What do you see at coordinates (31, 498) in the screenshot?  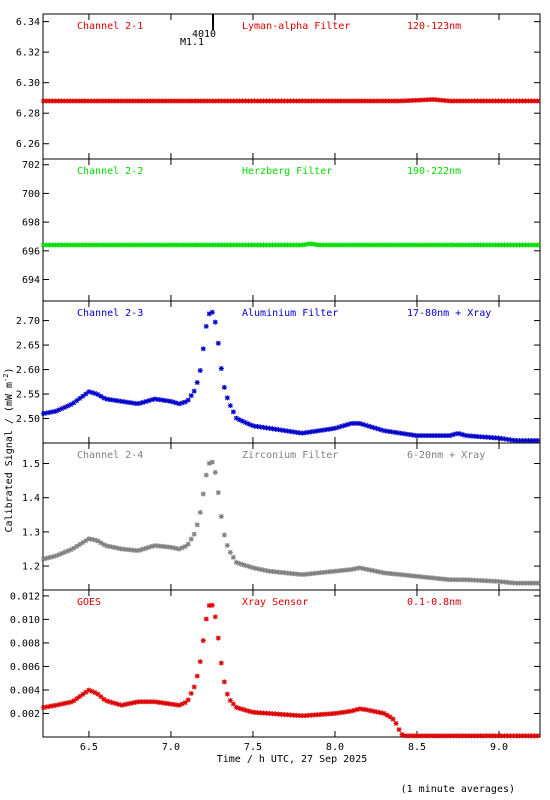 I see `y-tick-label: 1.4` at bounding box center [31, 498].